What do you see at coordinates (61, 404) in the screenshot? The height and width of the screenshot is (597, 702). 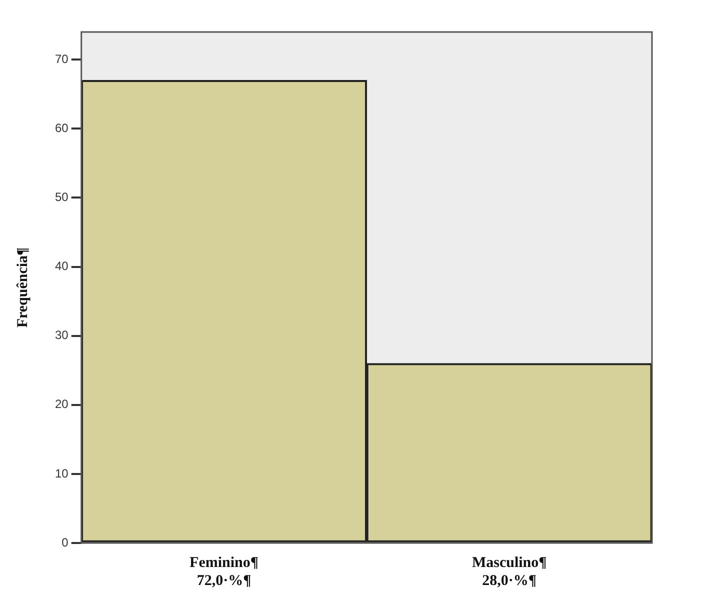 I see `y-tick-label: 20` at bounding box center [61, 404].